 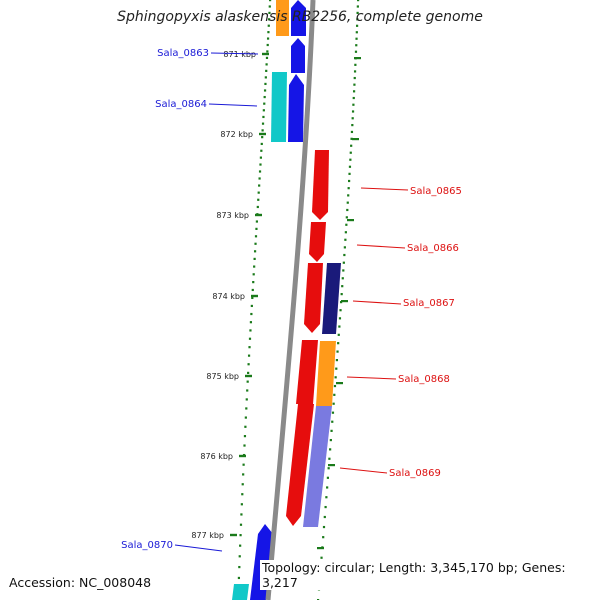 What do you see at coordinates (80, 582) in the screenshot?
I see `accession-text: Accession: NC_008048` at bounding box center [80, 582].